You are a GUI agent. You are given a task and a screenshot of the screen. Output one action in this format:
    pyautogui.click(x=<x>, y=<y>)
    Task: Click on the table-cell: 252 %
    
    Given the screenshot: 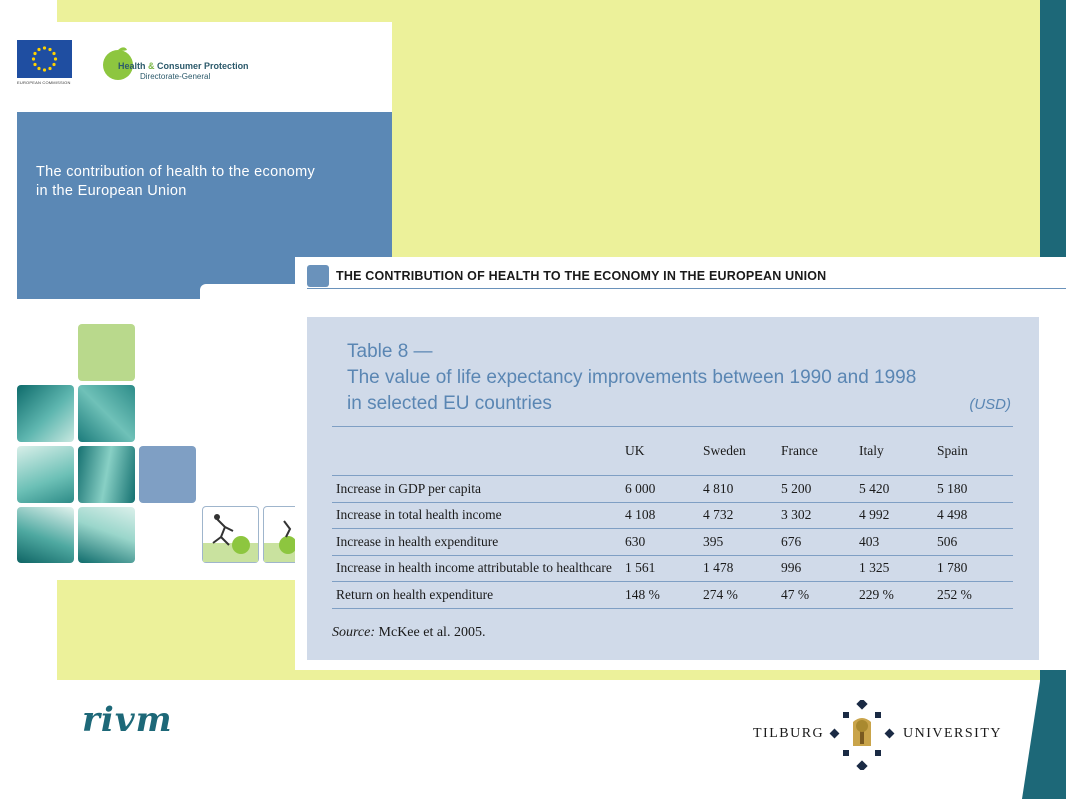 What is the action you would take?
    pyautogui.click(x=973, y=595)
    